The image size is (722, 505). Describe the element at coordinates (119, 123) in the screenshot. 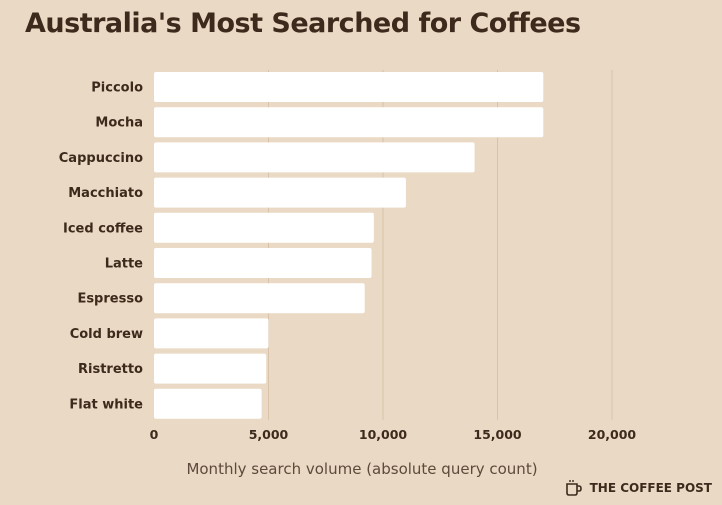

I see `category-label: Mocha` at that location.